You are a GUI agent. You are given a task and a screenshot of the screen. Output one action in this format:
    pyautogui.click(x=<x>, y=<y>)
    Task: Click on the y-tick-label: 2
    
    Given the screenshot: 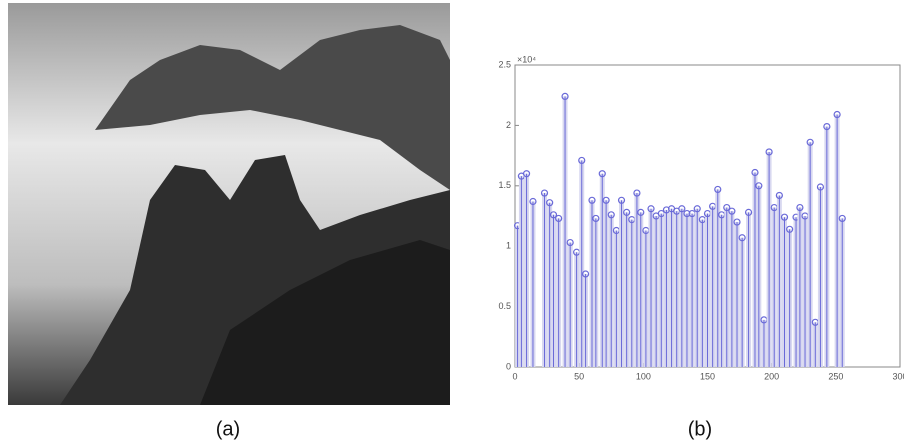 What is the action you would take?
    pyautogui.click(x=508, y=125)
    